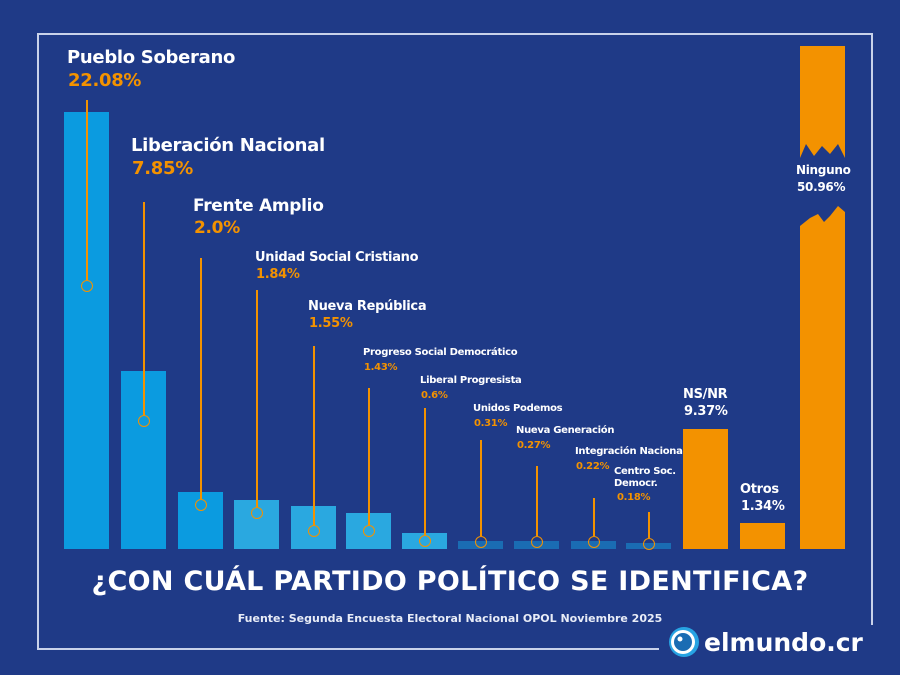 The width and height of the screenshot is (900, 675). I want to click on logo: elmundo.cr, so click(765, 642).